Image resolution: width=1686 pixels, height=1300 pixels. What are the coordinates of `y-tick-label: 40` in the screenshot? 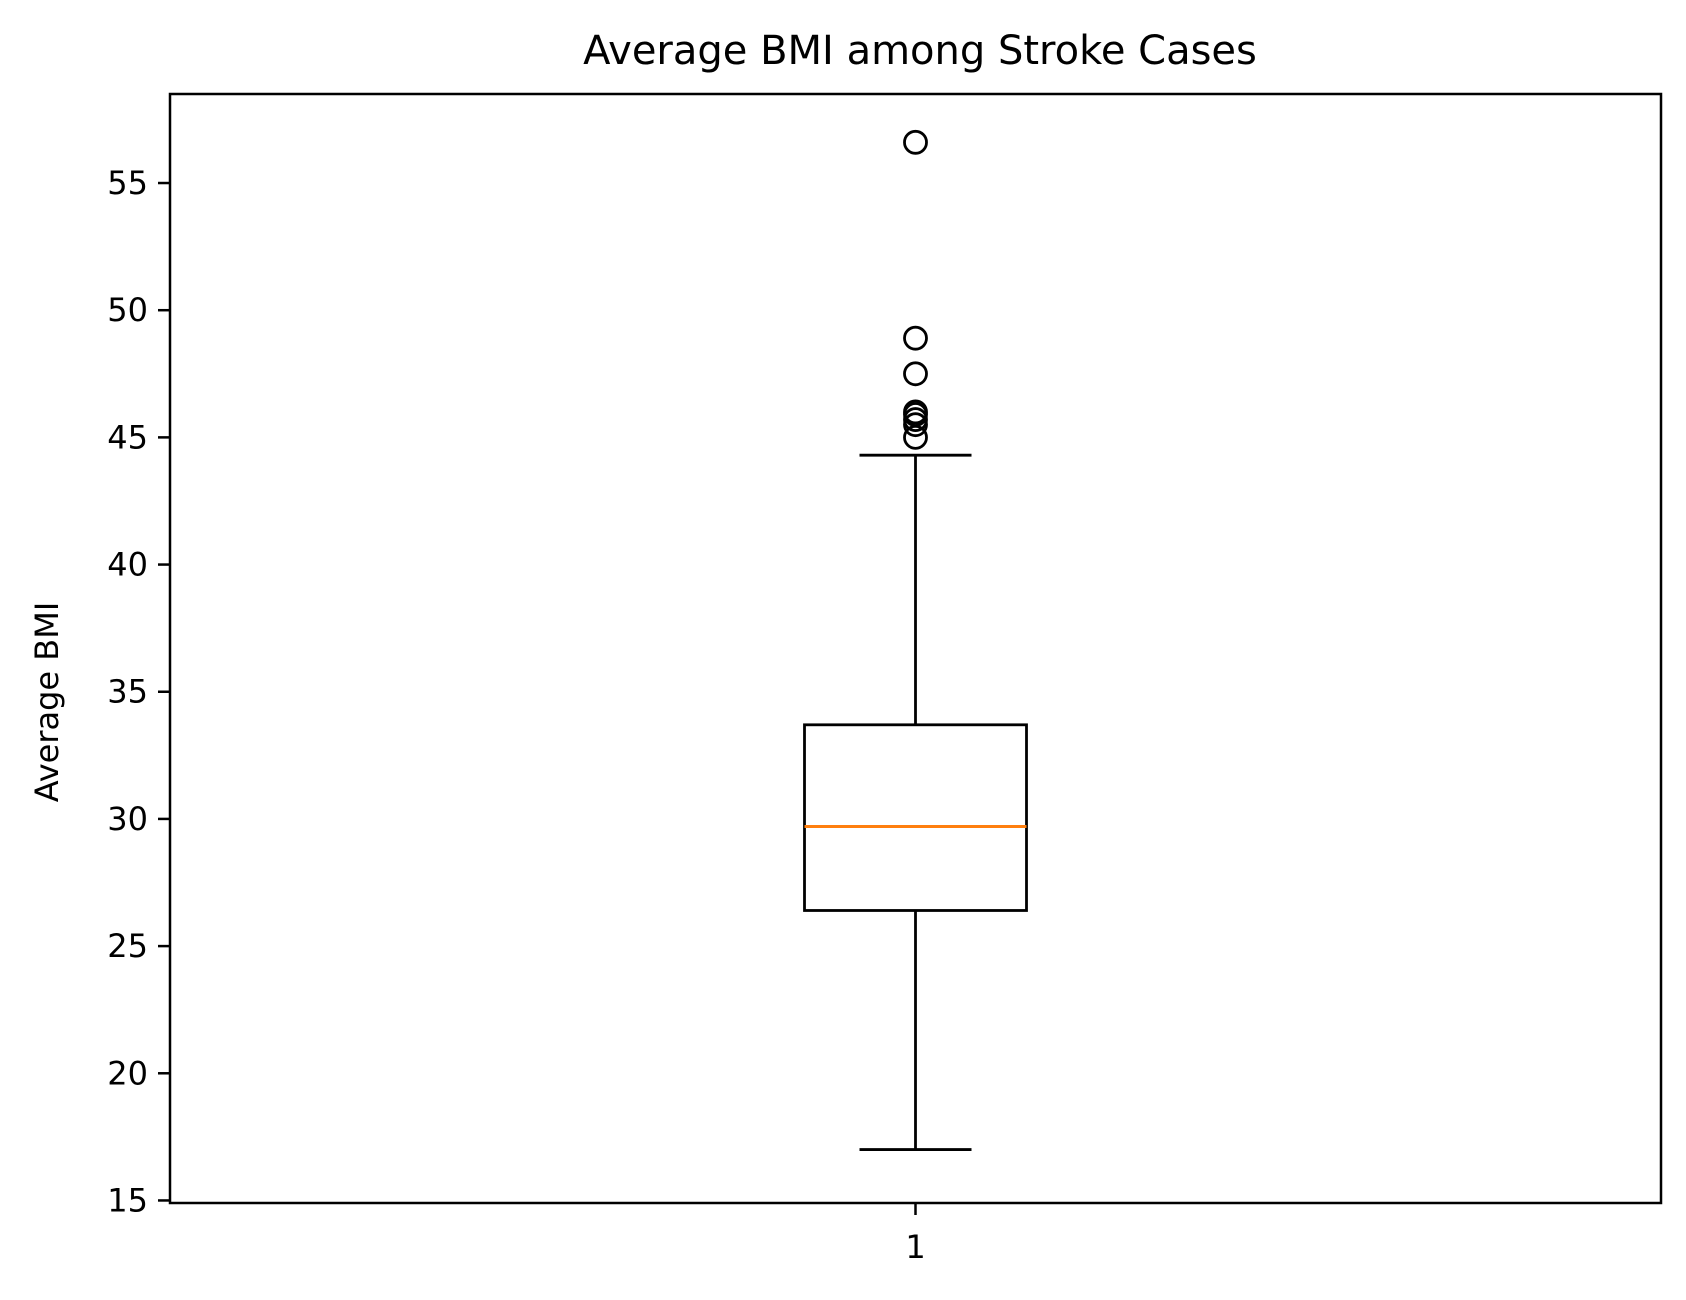 It's located at (127, 565).